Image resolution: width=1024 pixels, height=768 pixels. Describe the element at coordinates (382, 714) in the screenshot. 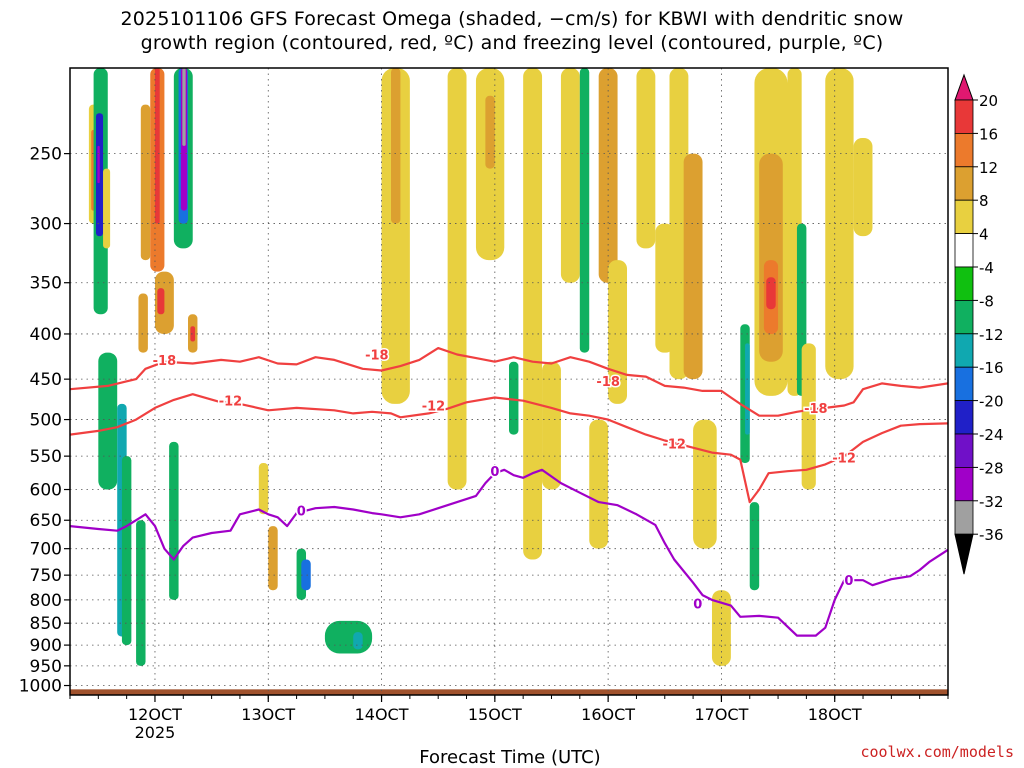

I see `x-tick-label: 14OCT` at that location.